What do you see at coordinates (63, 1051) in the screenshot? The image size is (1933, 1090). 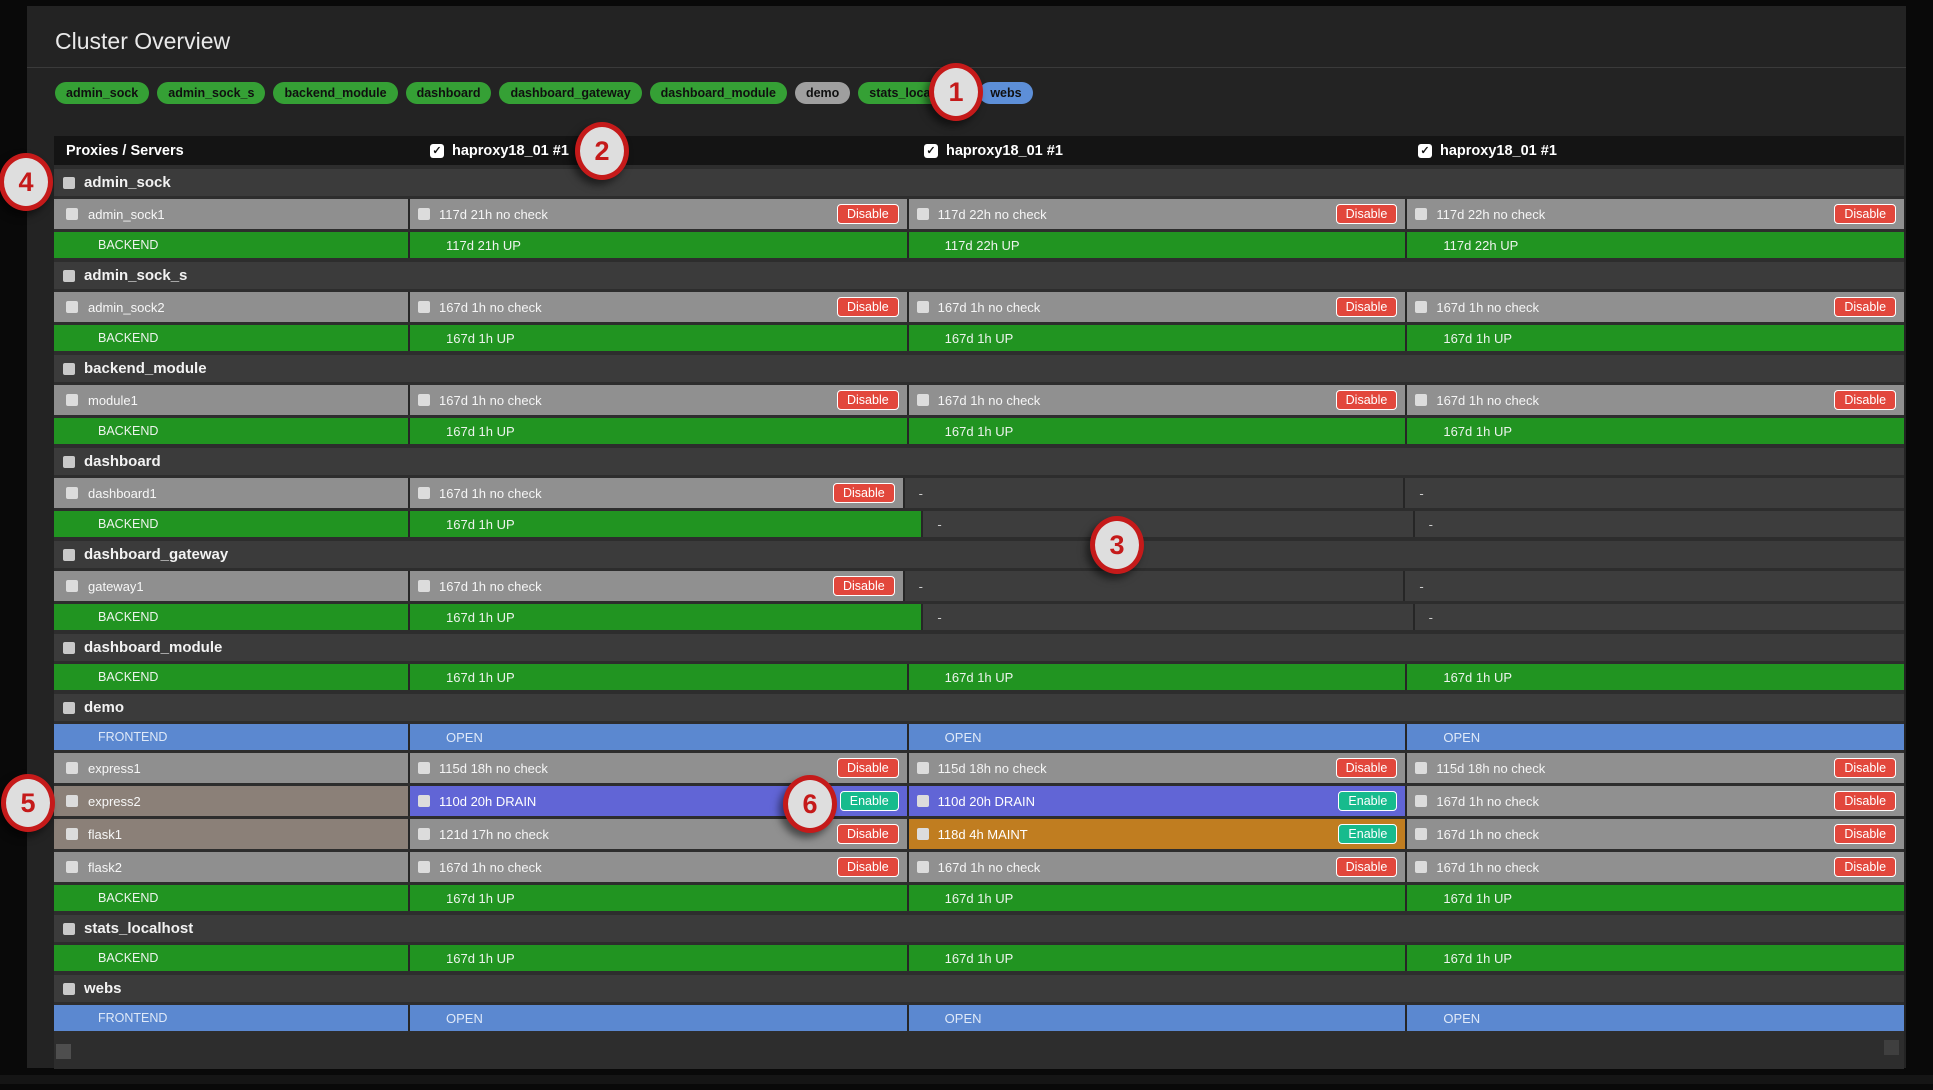 I see `bottom-left-handle` at bounding box center [63, 1051].